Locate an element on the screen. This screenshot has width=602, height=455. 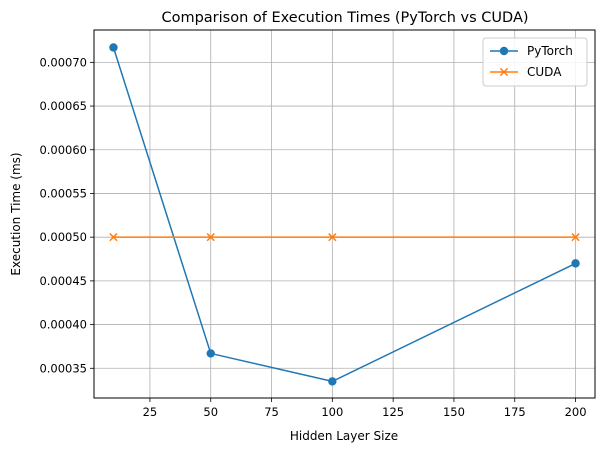
legend-box is located at coordinates (535, 62).